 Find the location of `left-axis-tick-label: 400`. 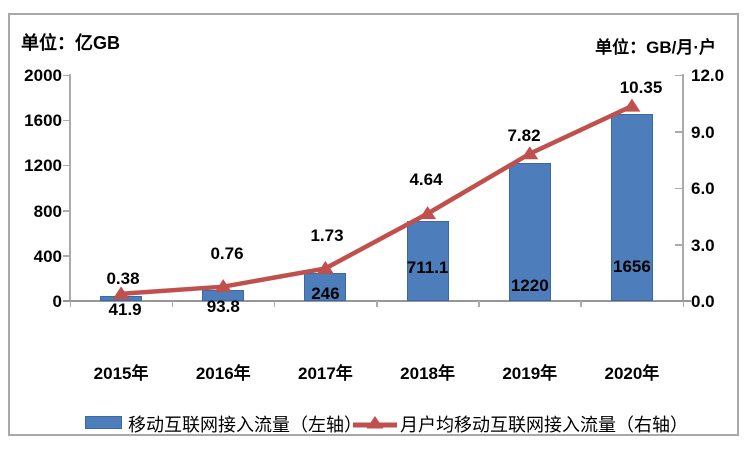

left-axis-tick-label: 400 is located at coordinates (47, 256).